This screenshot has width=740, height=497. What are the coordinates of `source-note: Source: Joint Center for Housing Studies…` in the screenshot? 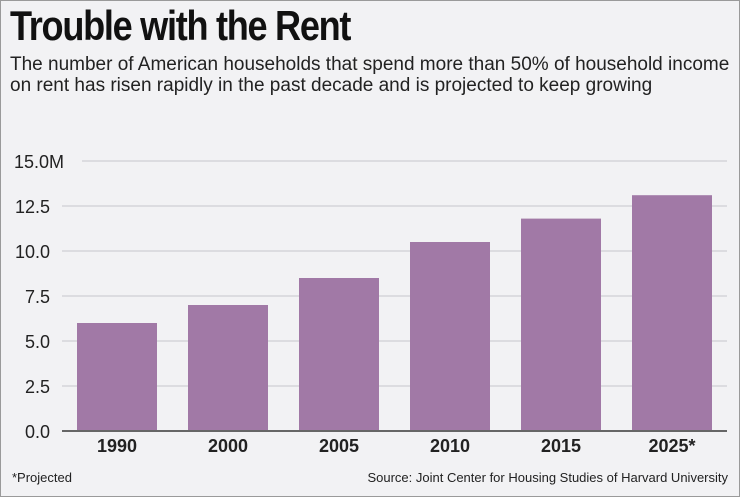 It's located at (547, 477).